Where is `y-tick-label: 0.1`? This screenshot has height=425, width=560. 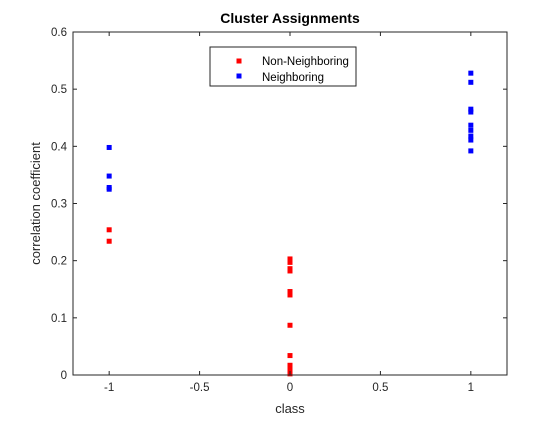 y-tick-label: 0.1 is located at coordinates (59, 319).